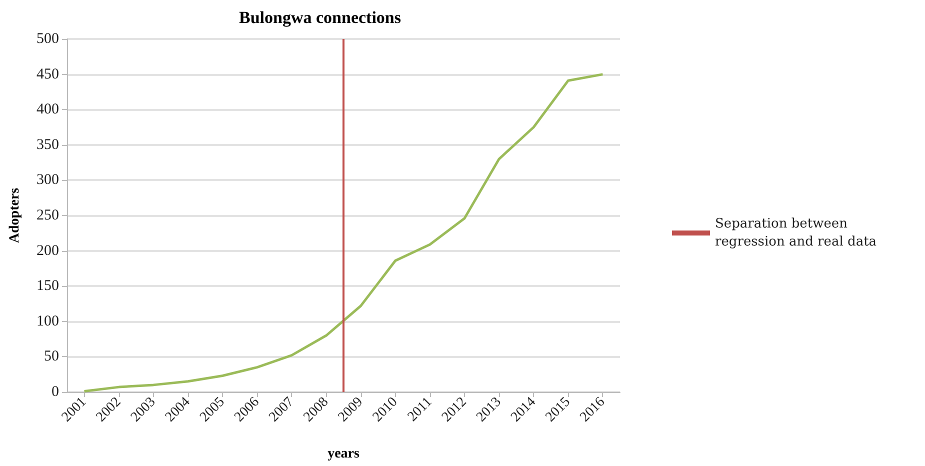 The image size is (925, 466). What do you see at coordinates (15, 215) in the screenshot?
I see `y-axis-title: Adopters` at bounding box center [15, 215].